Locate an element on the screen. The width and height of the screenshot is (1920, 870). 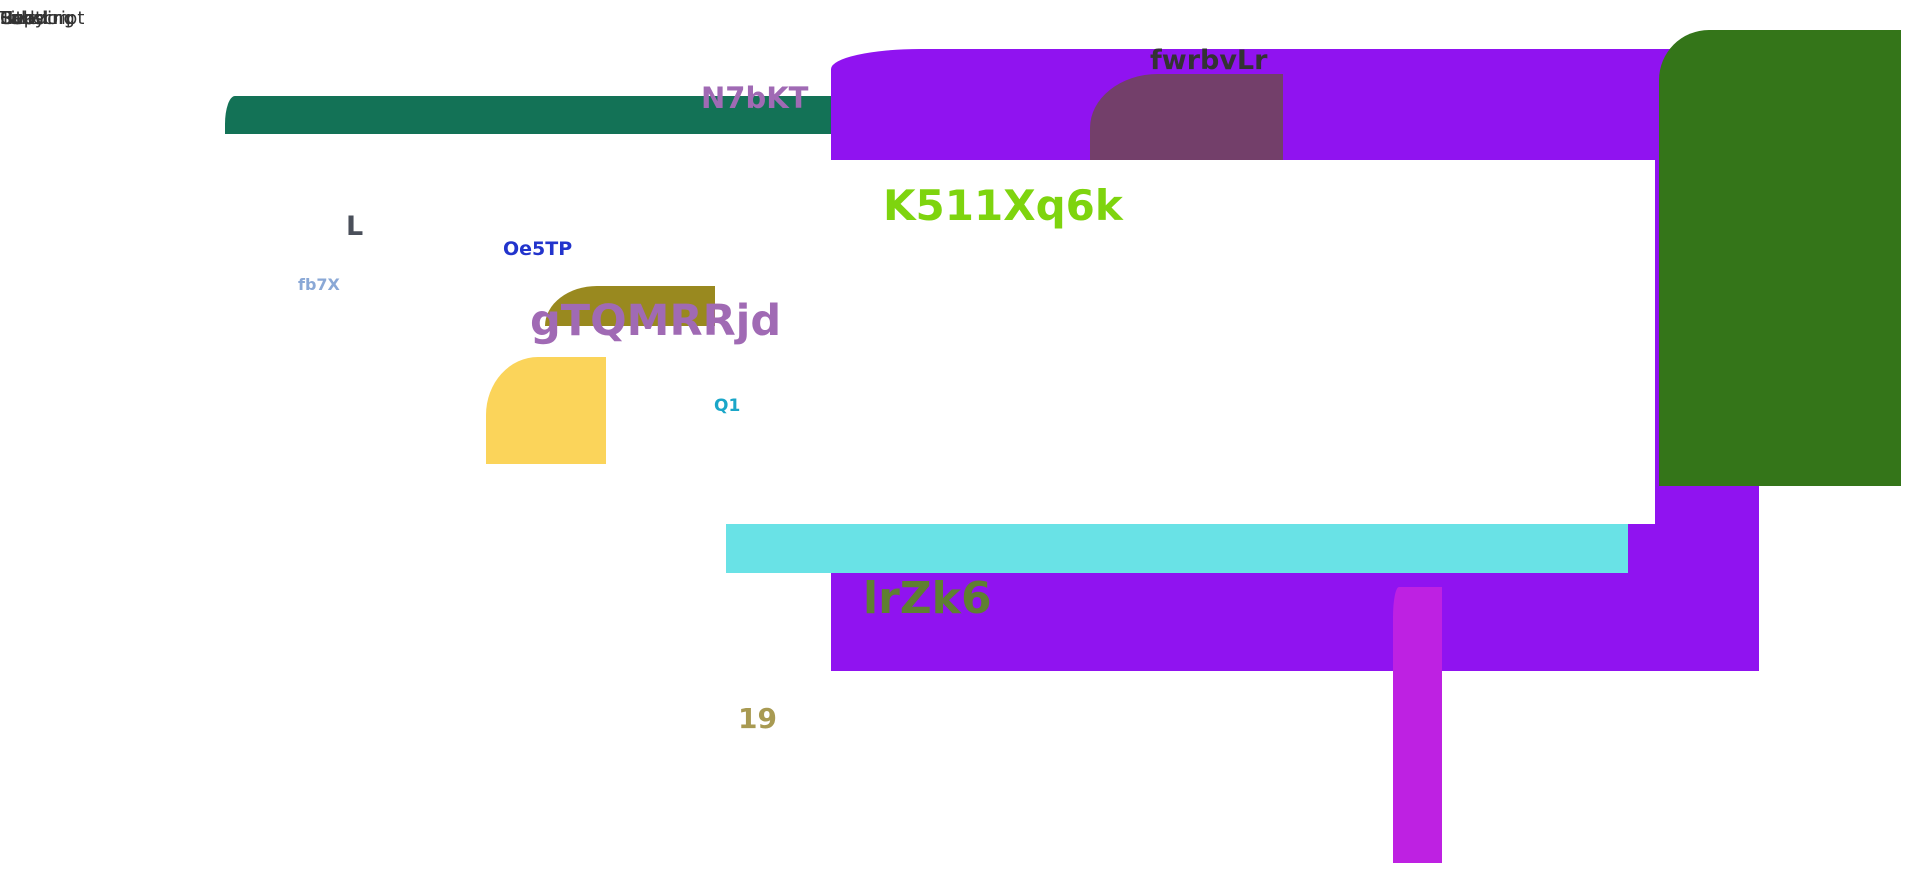
label-l: L is located at coordinates (355, 226).